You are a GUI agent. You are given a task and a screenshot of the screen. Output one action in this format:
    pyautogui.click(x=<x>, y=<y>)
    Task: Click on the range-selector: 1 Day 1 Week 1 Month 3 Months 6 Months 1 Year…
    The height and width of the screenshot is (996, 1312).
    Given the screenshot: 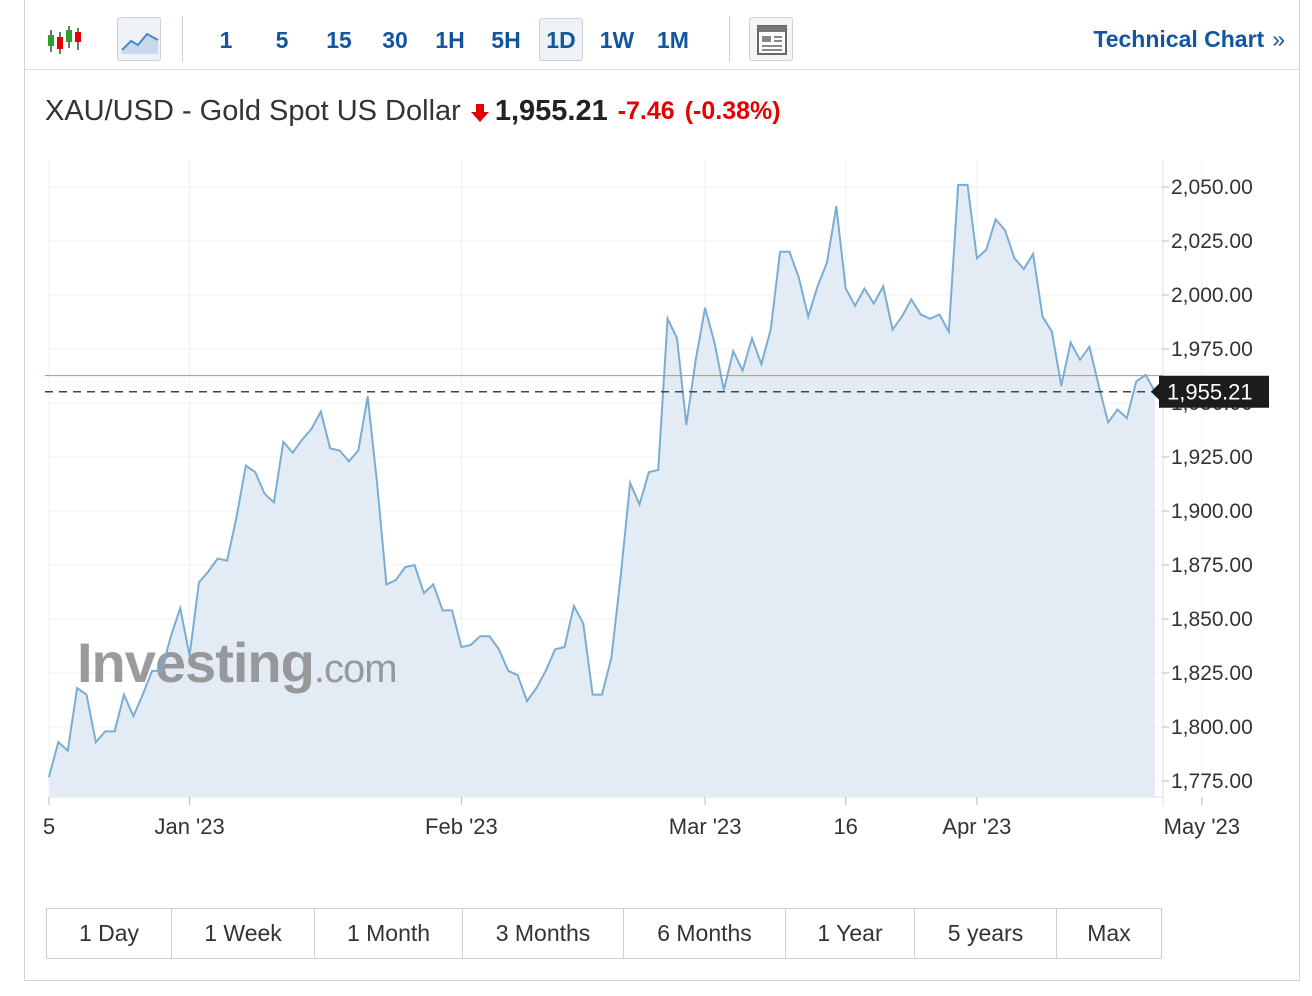 What is the action you would take?
    pyautogui.click(x=604, y=933)
    